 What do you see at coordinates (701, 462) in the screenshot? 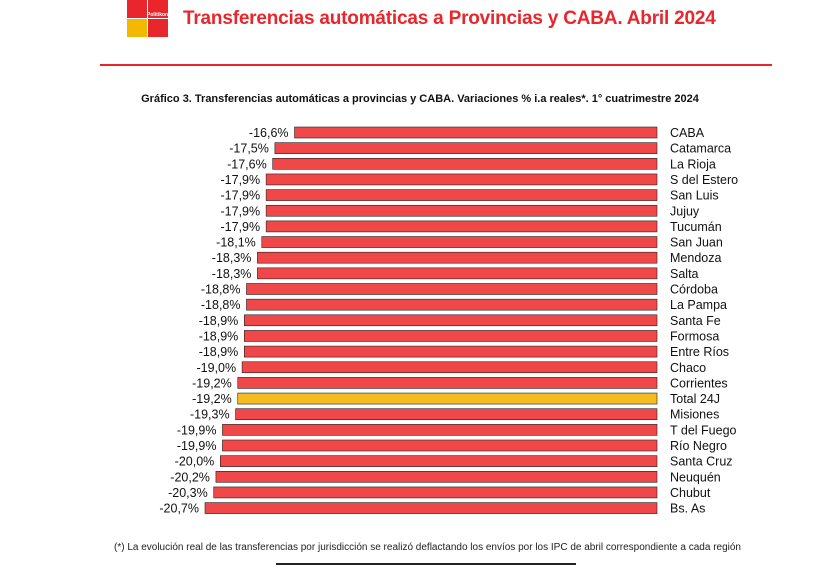
I see `category-label: Santa Cruz` at bounding box center [701, 462].